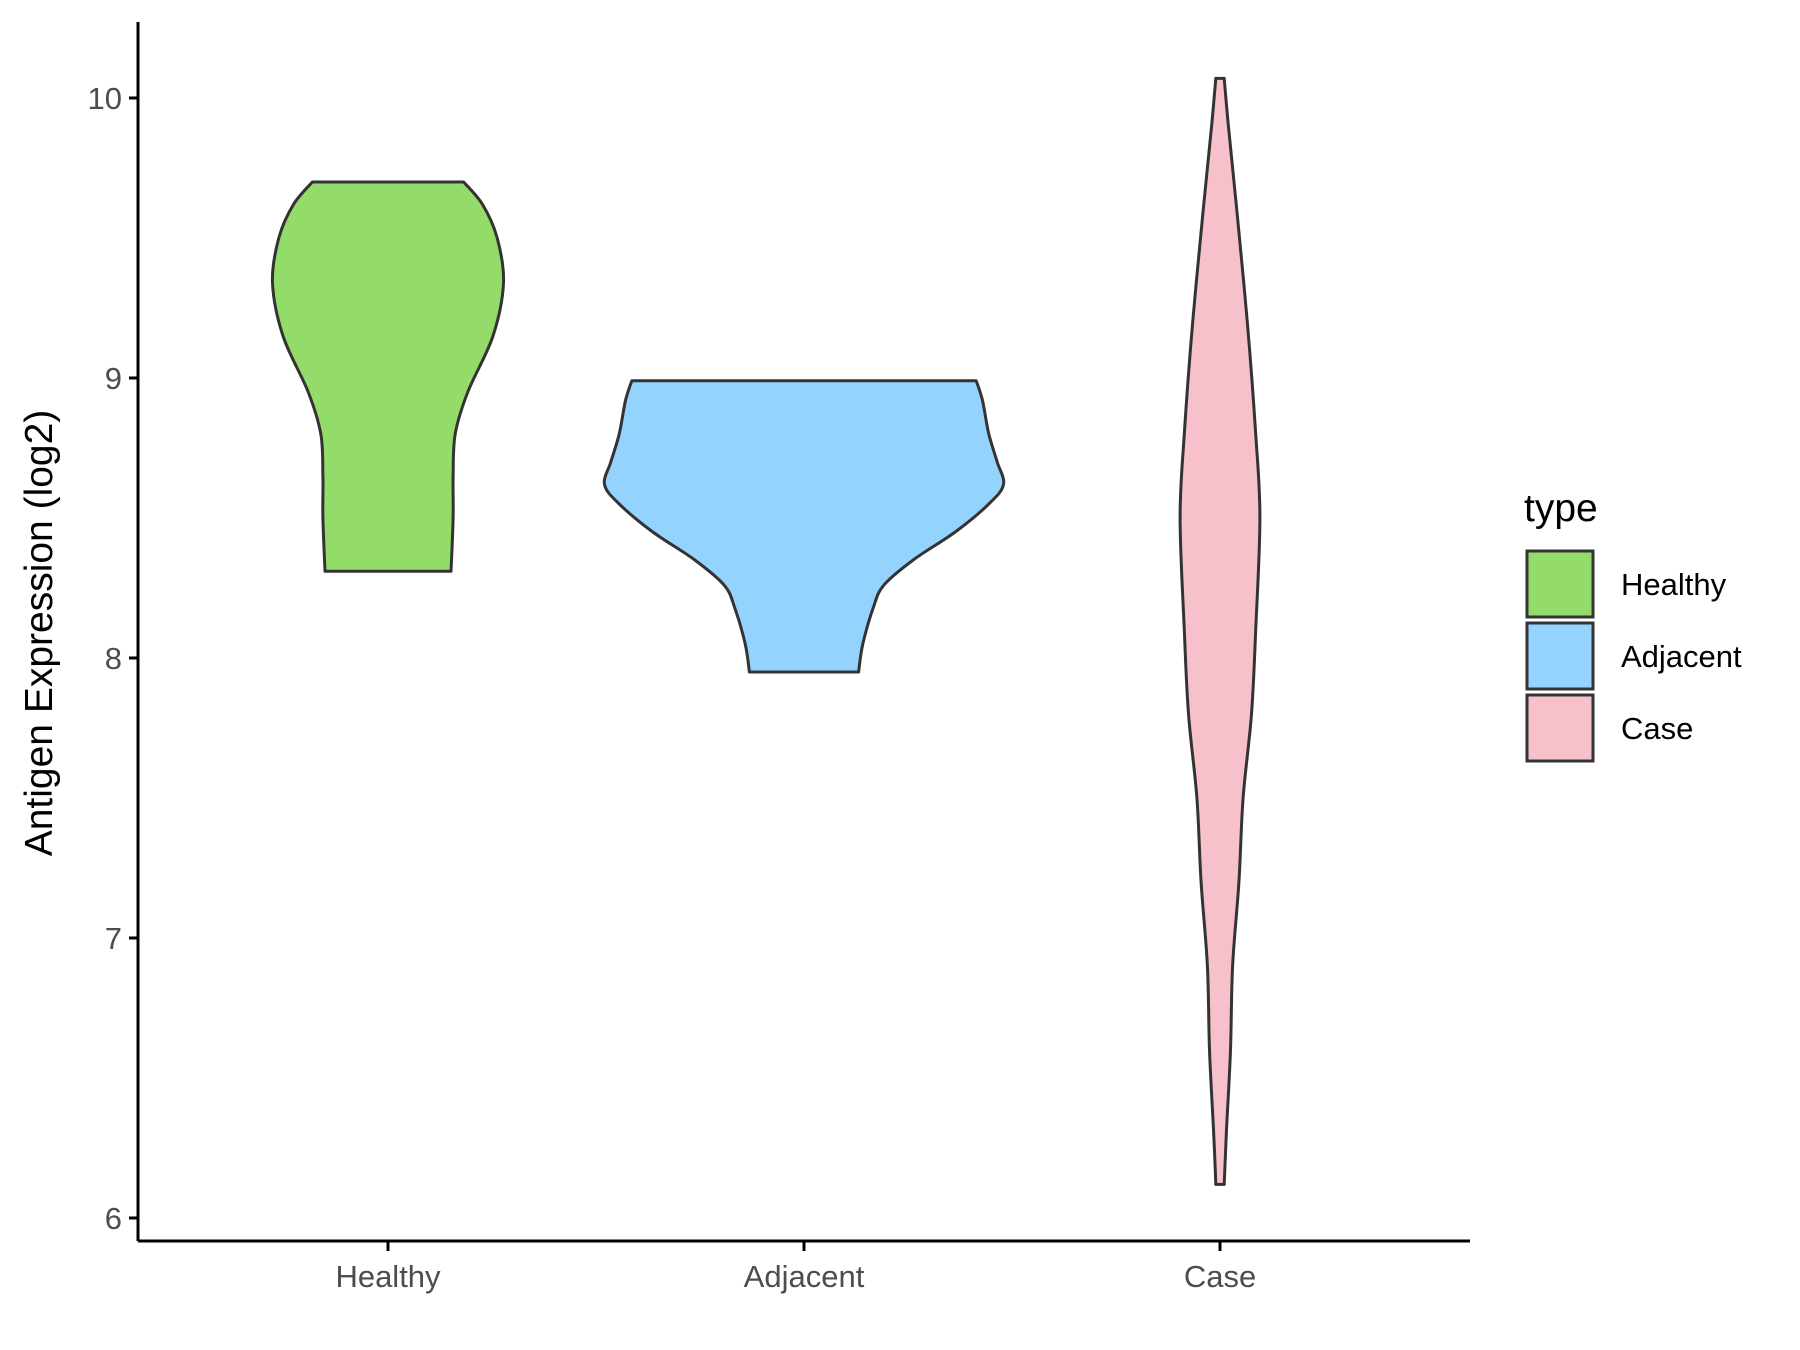 The height and width of the screenshot is (1350, 1800). What do you see at coordinates (39, 633) in the screenshot?
I see `y-axis-title: Antigen Expression (log2)` at bounding box center [39, 633].